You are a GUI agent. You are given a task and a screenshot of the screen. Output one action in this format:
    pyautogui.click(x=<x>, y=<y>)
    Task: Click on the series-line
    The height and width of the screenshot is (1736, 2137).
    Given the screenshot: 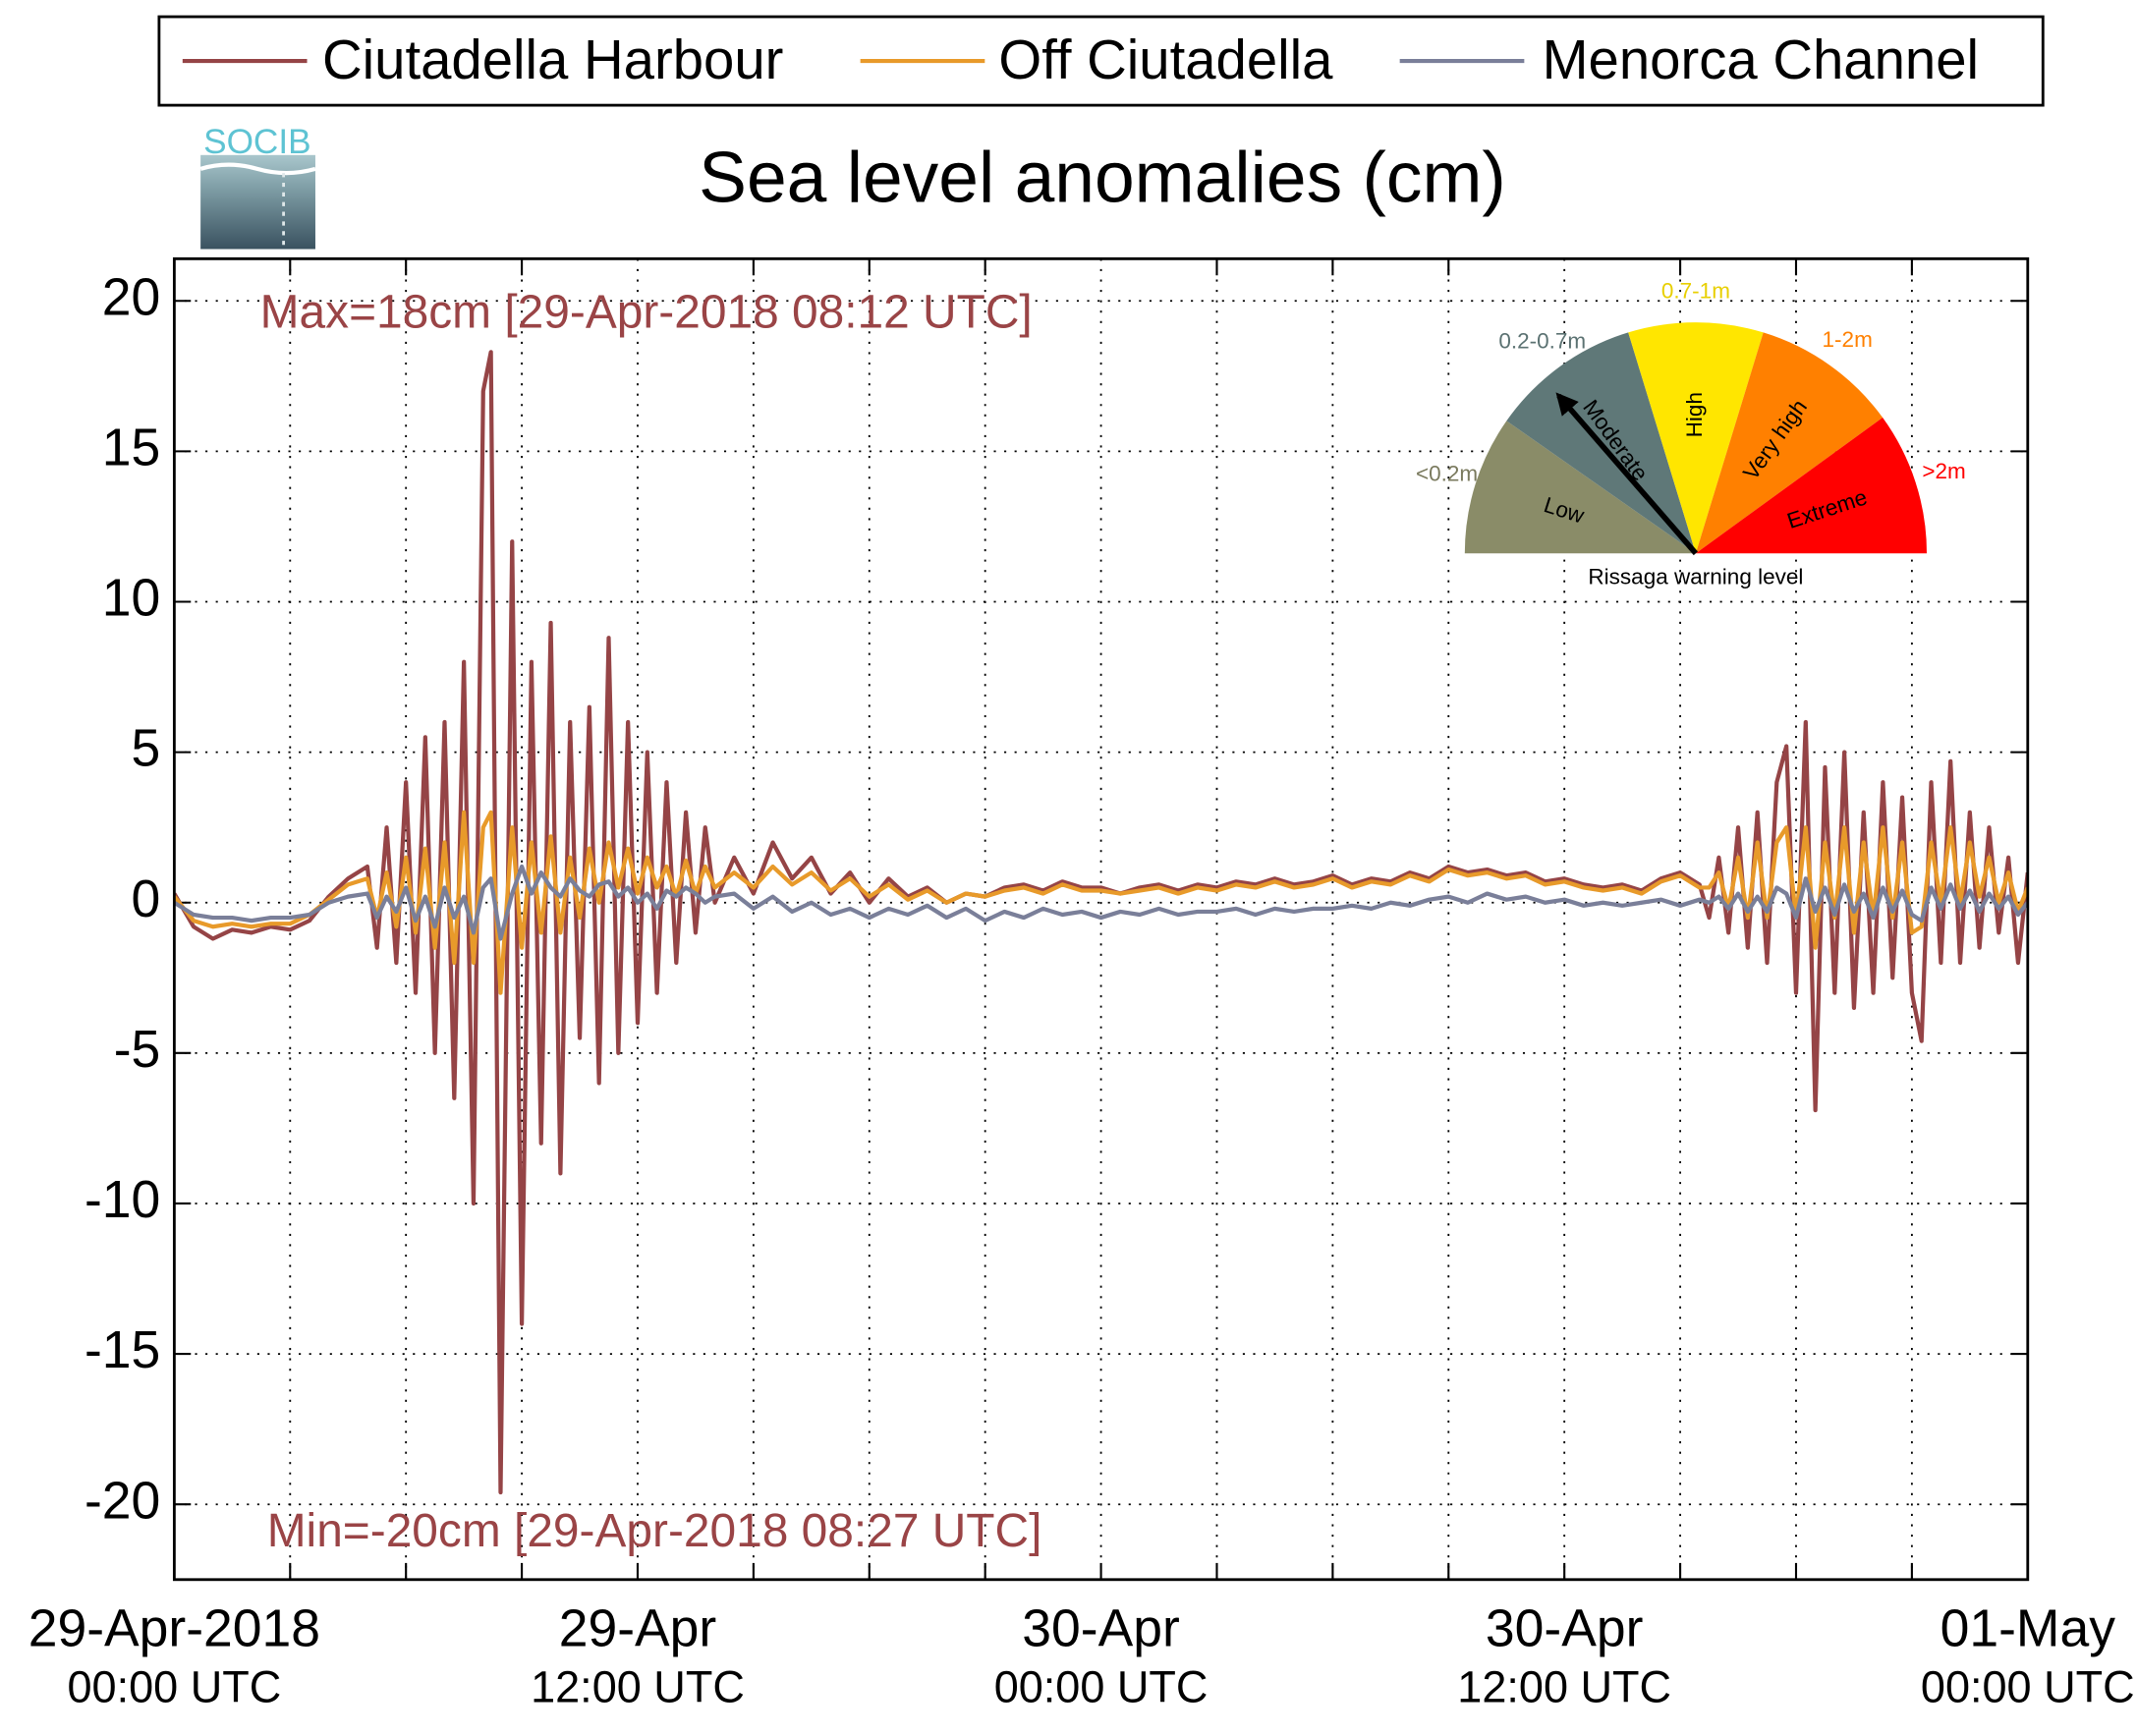 What is the action you would take?
    pyautogui.click(x=1101, y=902)
    